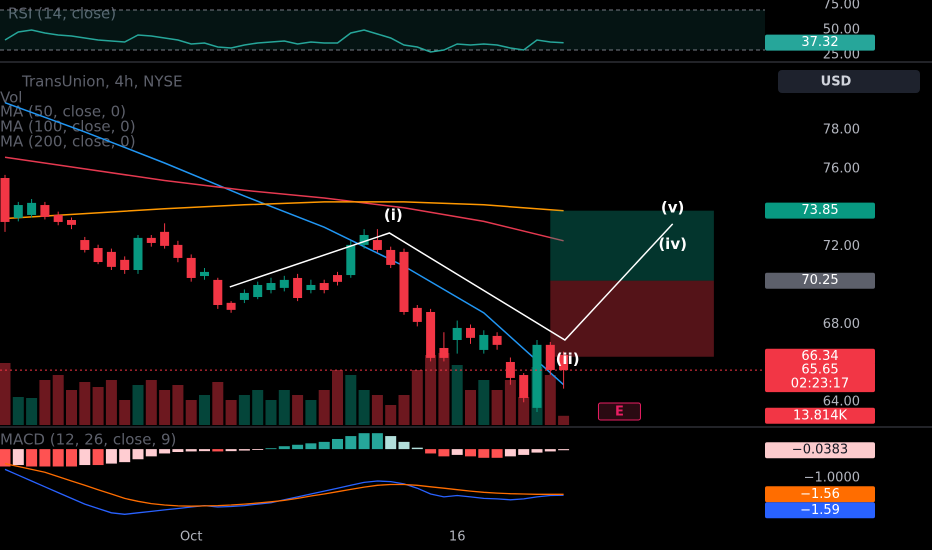 The image size is (932, 550). I want to click on macd-badge: −1.59, so click(820, 510).